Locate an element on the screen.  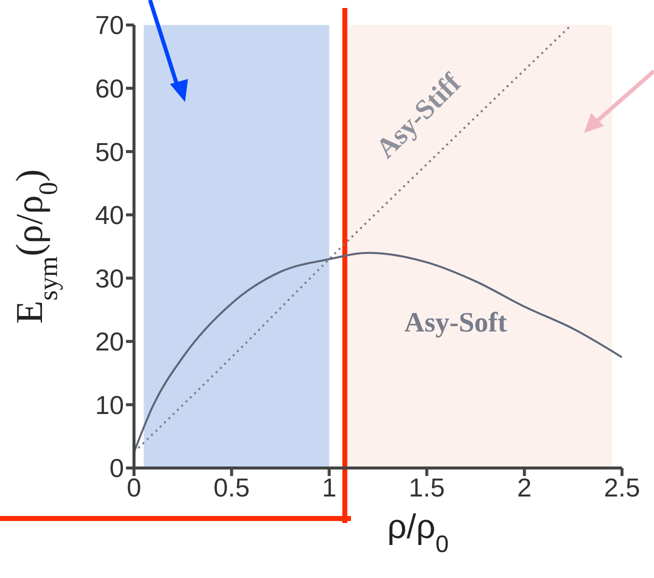
x-axis-title: ρ/ρ$_{0}$ is located at coordinates (418, 533).